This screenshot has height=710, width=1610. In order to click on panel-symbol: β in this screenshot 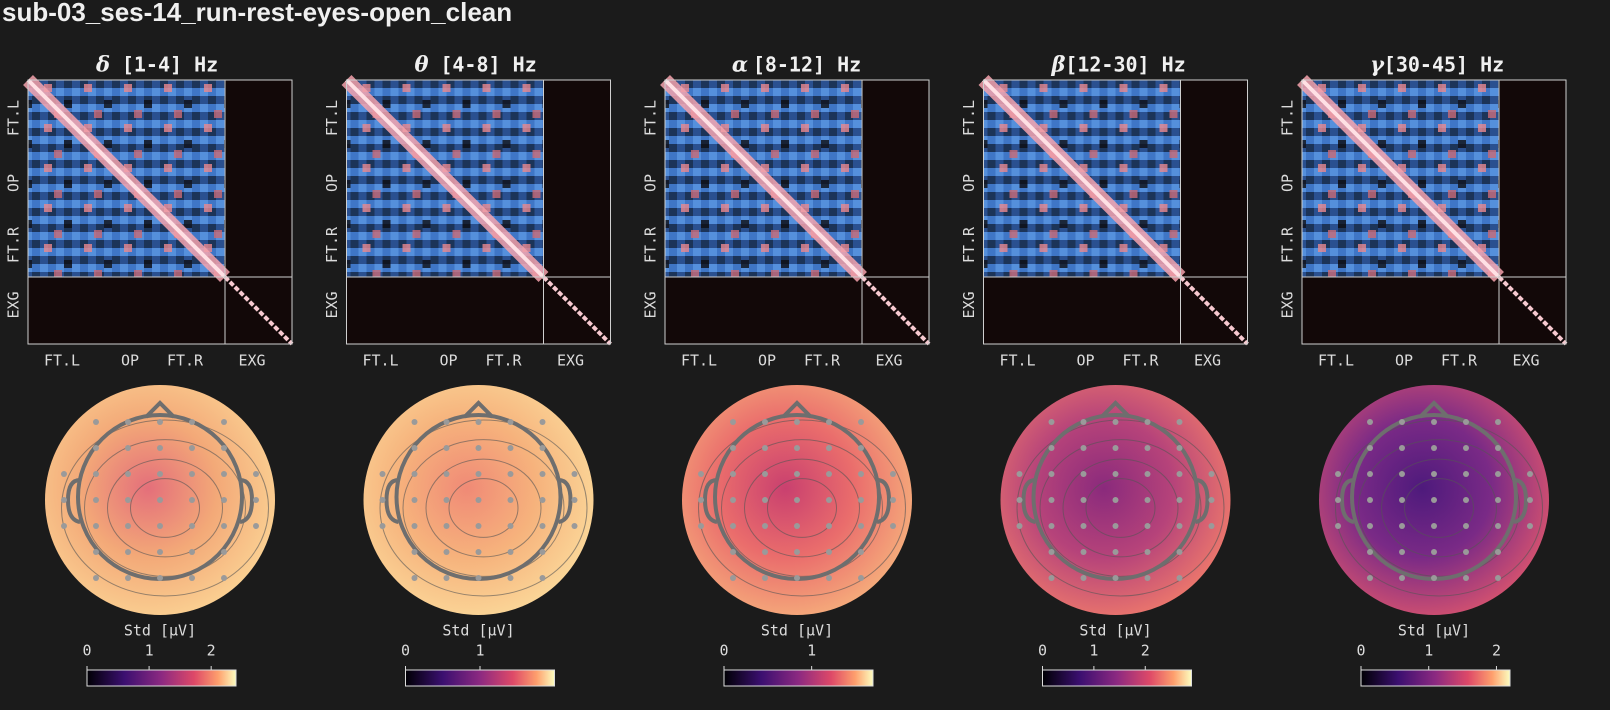, I will do `click(1058, 64)`.